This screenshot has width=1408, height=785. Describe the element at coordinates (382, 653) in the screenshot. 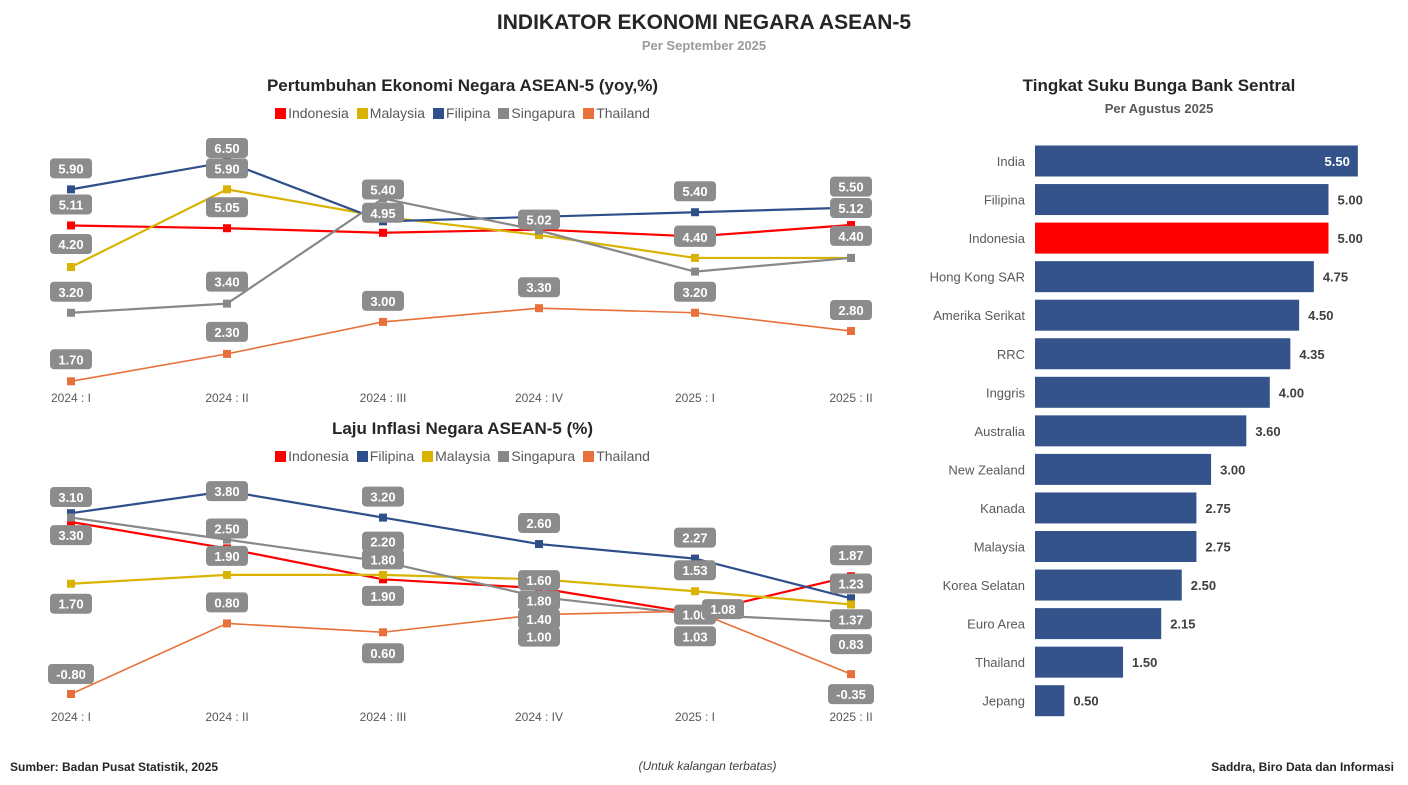

I see `data-label-text: 0.60` at that location.